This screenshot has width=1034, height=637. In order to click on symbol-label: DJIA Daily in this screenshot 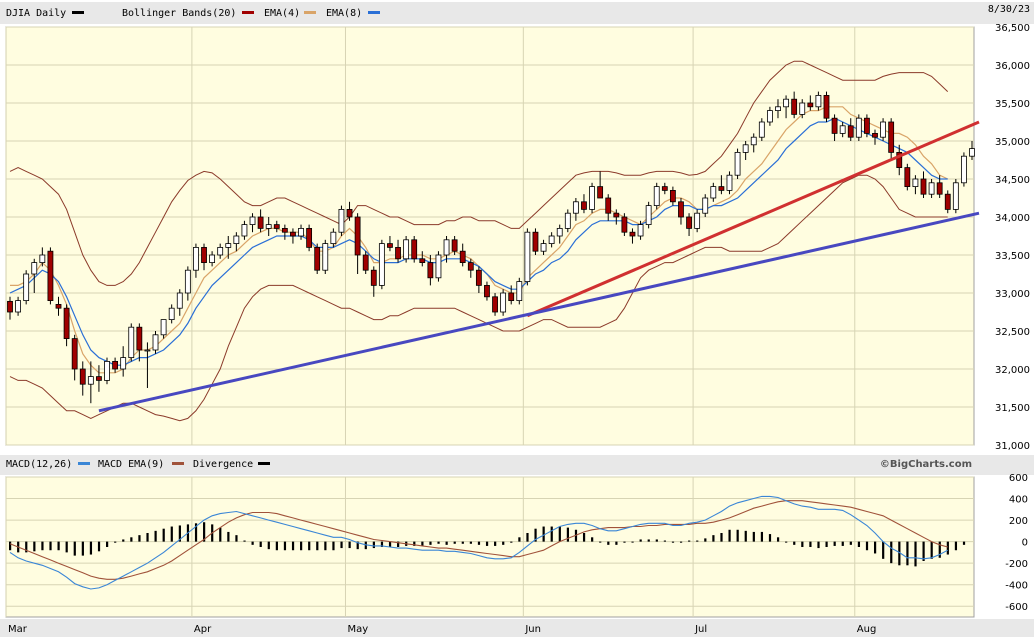, I will do `click(36, 13)`.